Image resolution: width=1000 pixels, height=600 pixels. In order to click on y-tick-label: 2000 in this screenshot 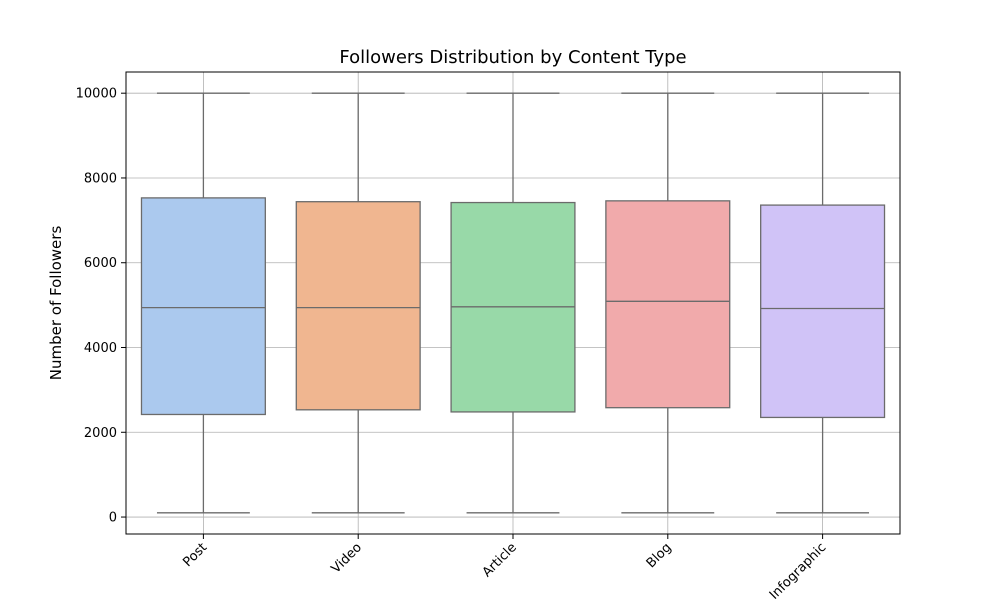, I will do `click(100, 433)`.